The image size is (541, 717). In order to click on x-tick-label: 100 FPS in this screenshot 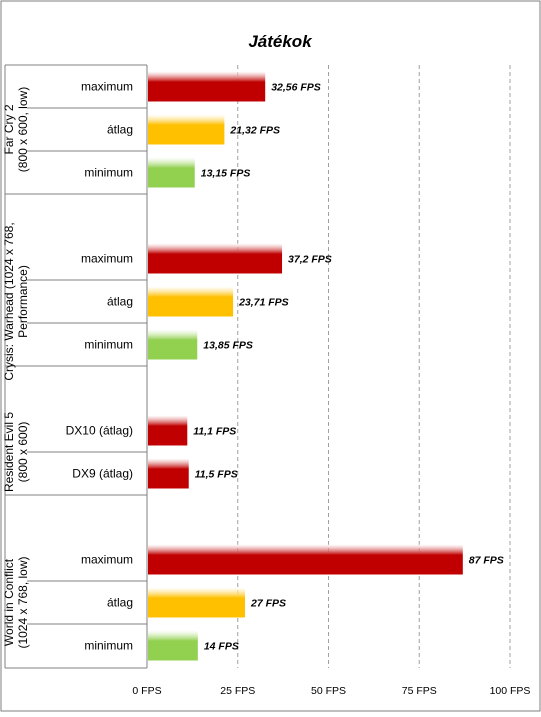, I will do `click(510, 691)`.